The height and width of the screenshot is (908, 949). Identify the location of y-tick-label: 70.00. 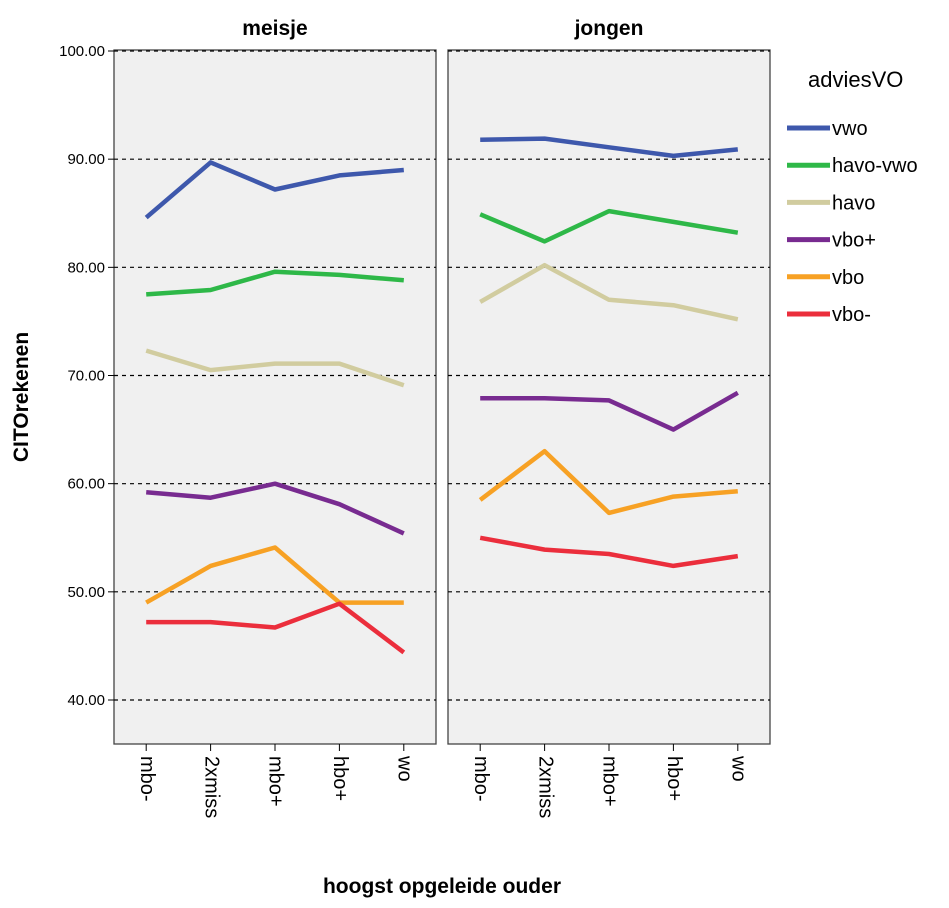
(86, 376).